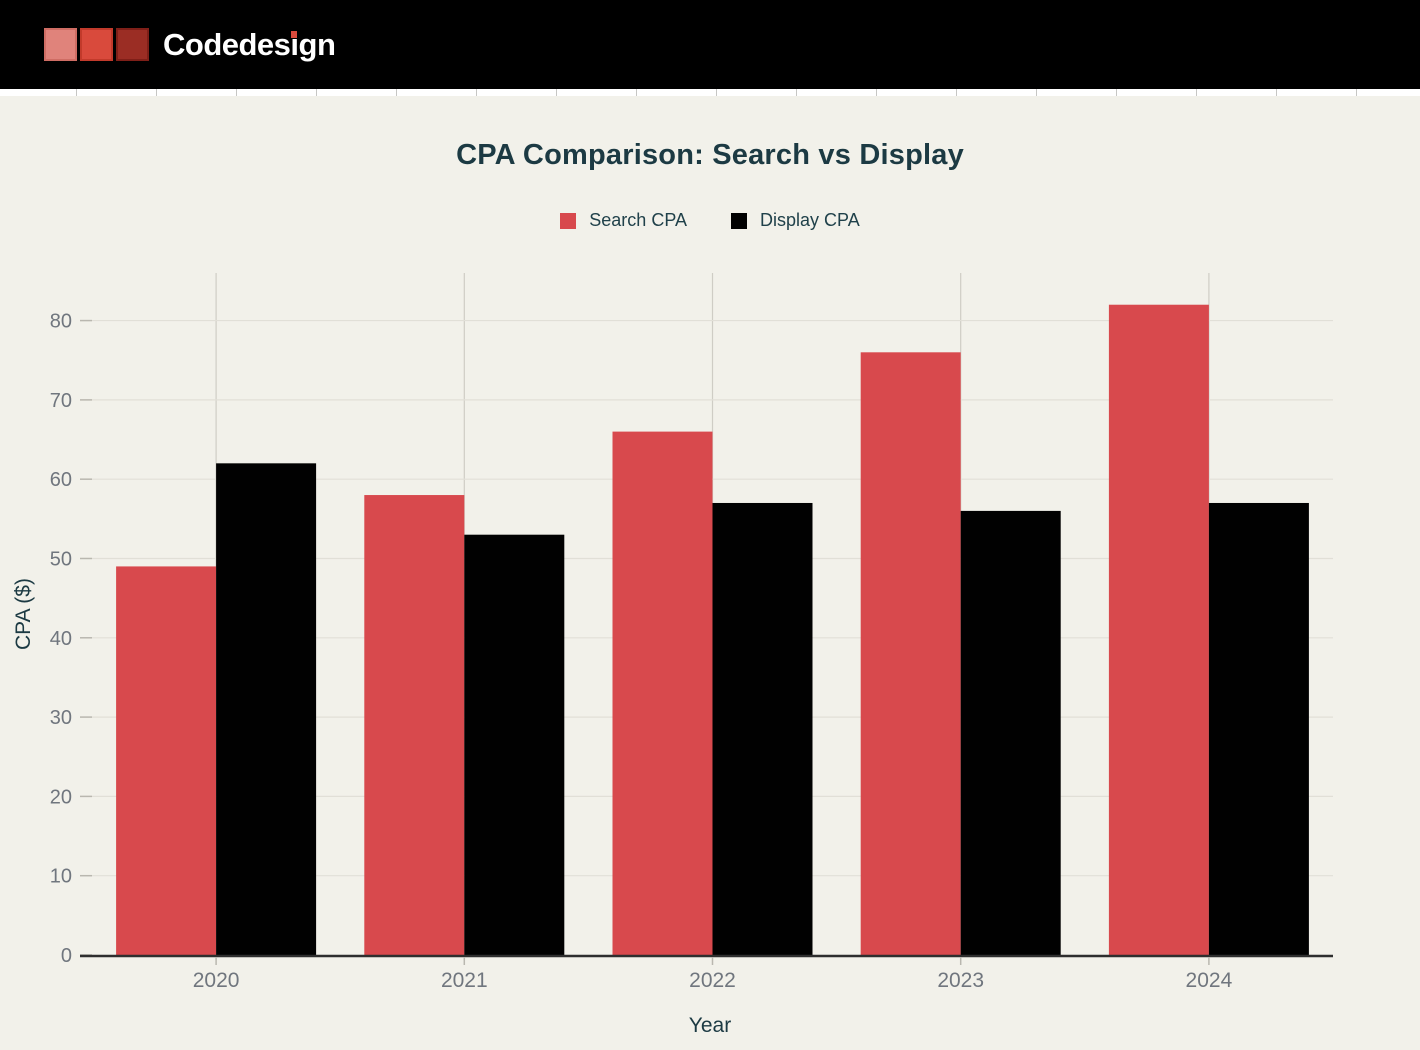 This screenshot has height=1050, width=1420. I want to click on legend-label-display: Display CPA, so click(810, 220).